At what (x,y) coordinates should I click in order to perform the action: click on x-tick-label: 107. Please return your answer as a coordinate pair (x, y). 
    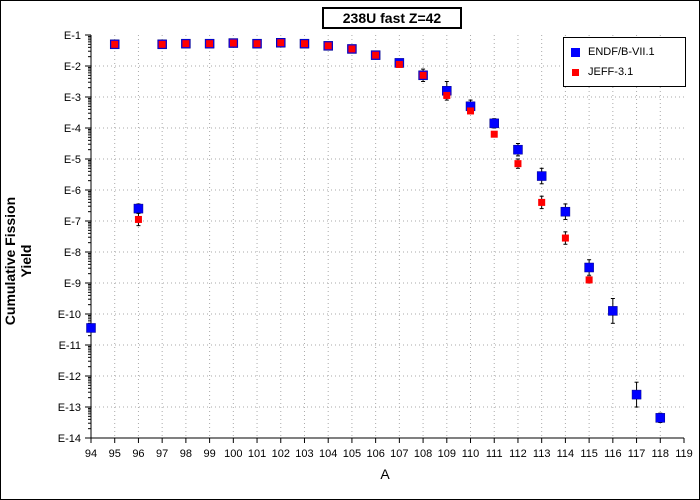
    Looking at the image, I should click on (399, 454).